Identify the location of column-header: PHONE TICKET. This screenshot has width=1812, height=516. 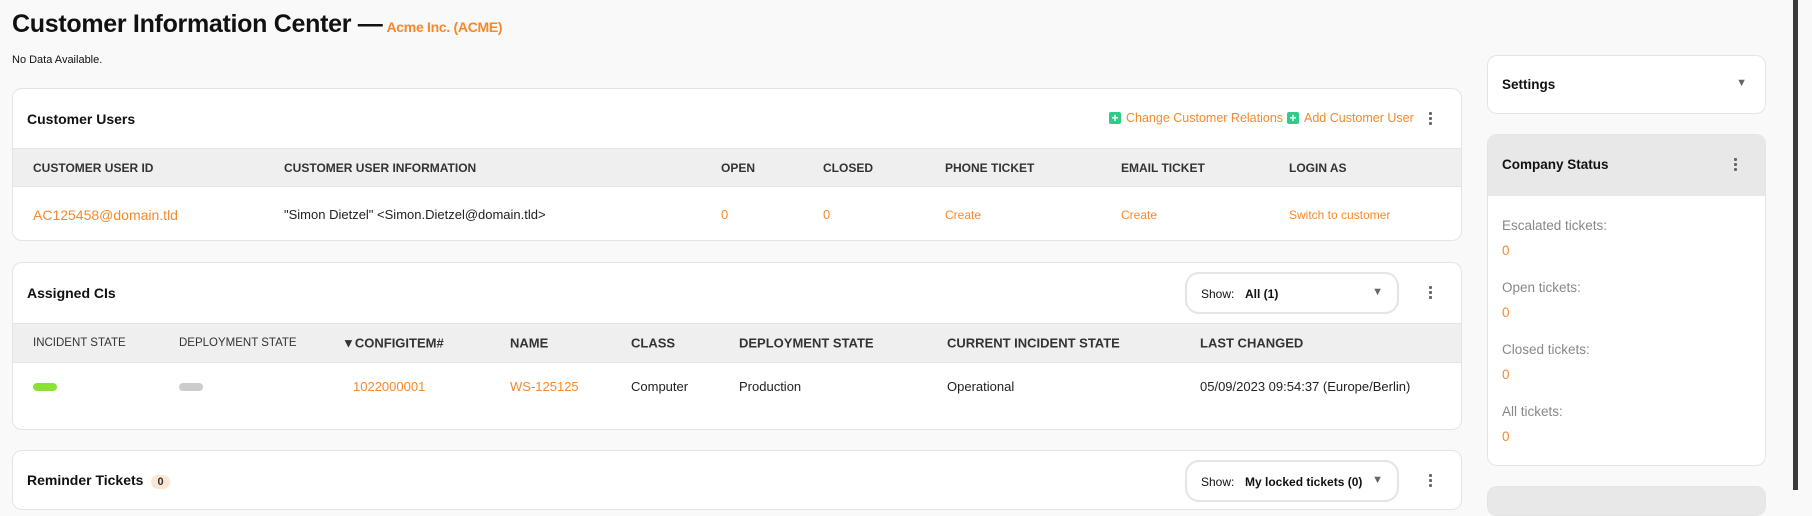
(990, 167).